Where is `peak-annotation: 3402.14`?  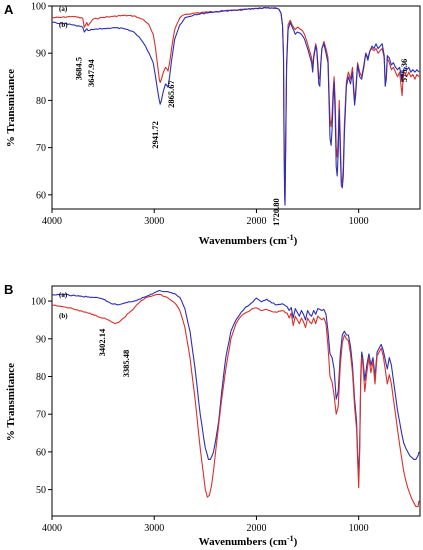
peak-annotation: 3402.14 is located at coordinates (102, 342).